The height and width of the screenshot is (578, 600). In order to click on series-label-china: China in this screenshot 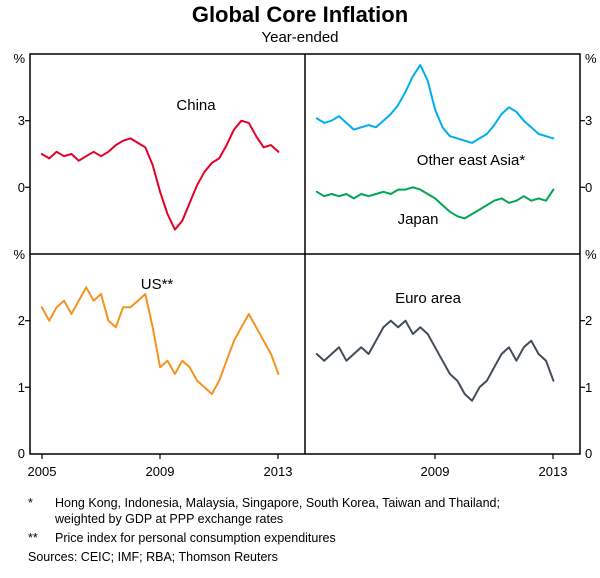, I will do `click(196, 105)`.